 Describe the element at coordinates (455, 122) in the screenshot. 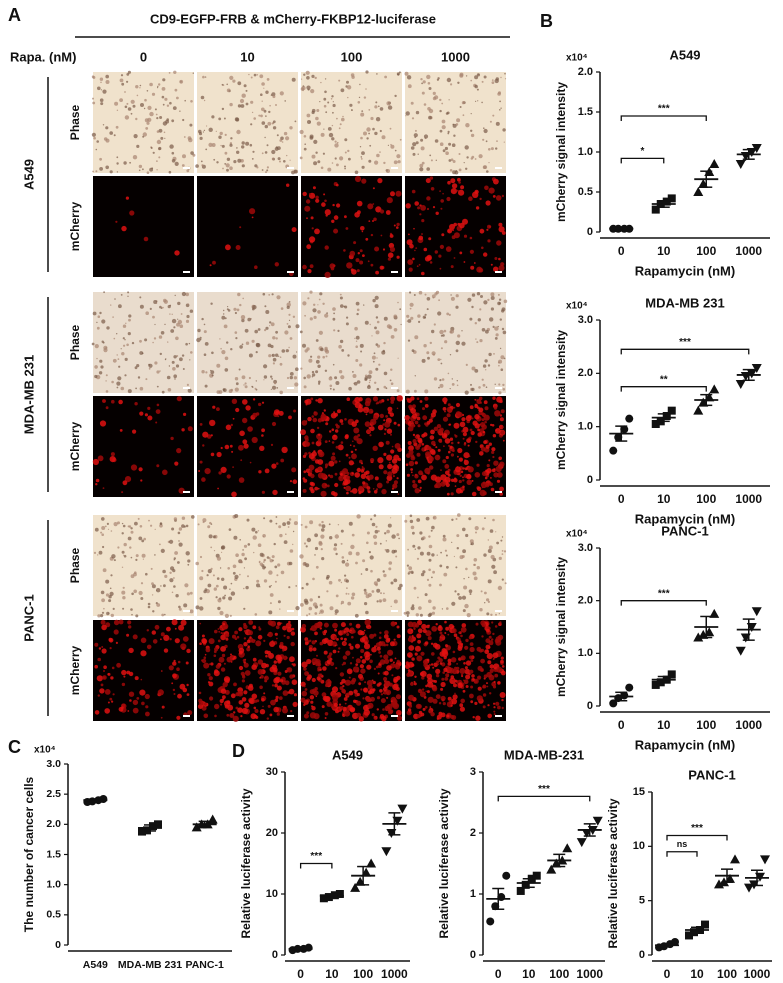

I see `micrograph-bg` at that location.